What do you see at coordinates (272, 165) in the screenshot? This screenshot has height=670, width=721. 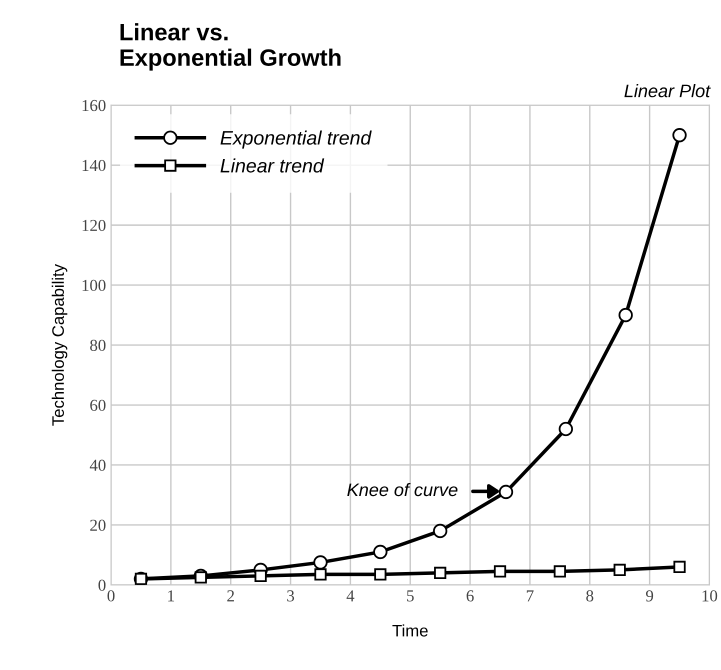 I see `legend-label: Linear trend` at bounding box center [272, 165].